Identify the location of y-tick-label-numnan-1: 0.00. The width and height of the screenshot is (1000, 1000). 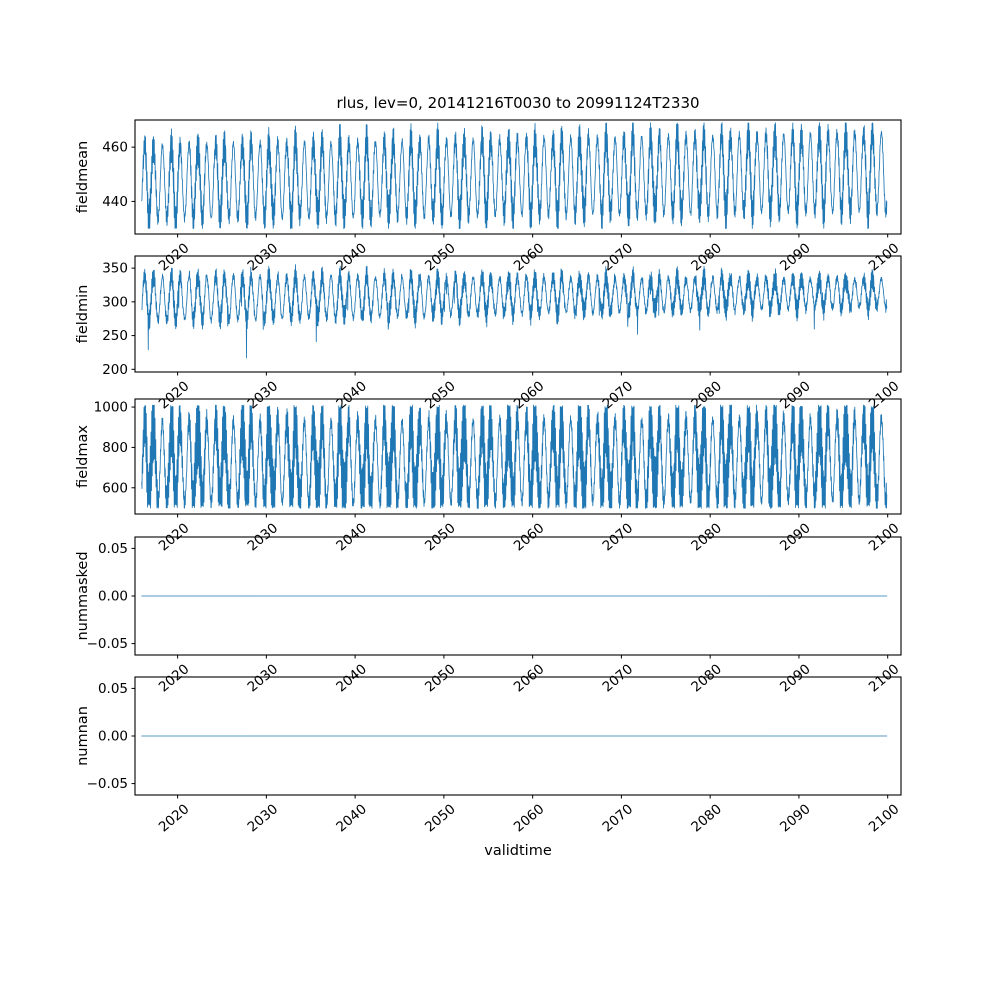
(113, 737).